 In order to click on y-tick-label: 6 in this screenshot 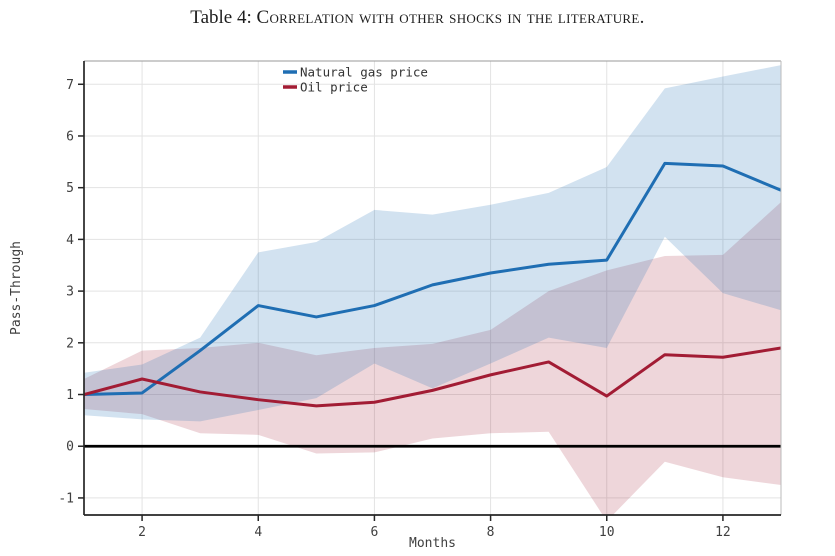, I will do `click(70, 136)`.